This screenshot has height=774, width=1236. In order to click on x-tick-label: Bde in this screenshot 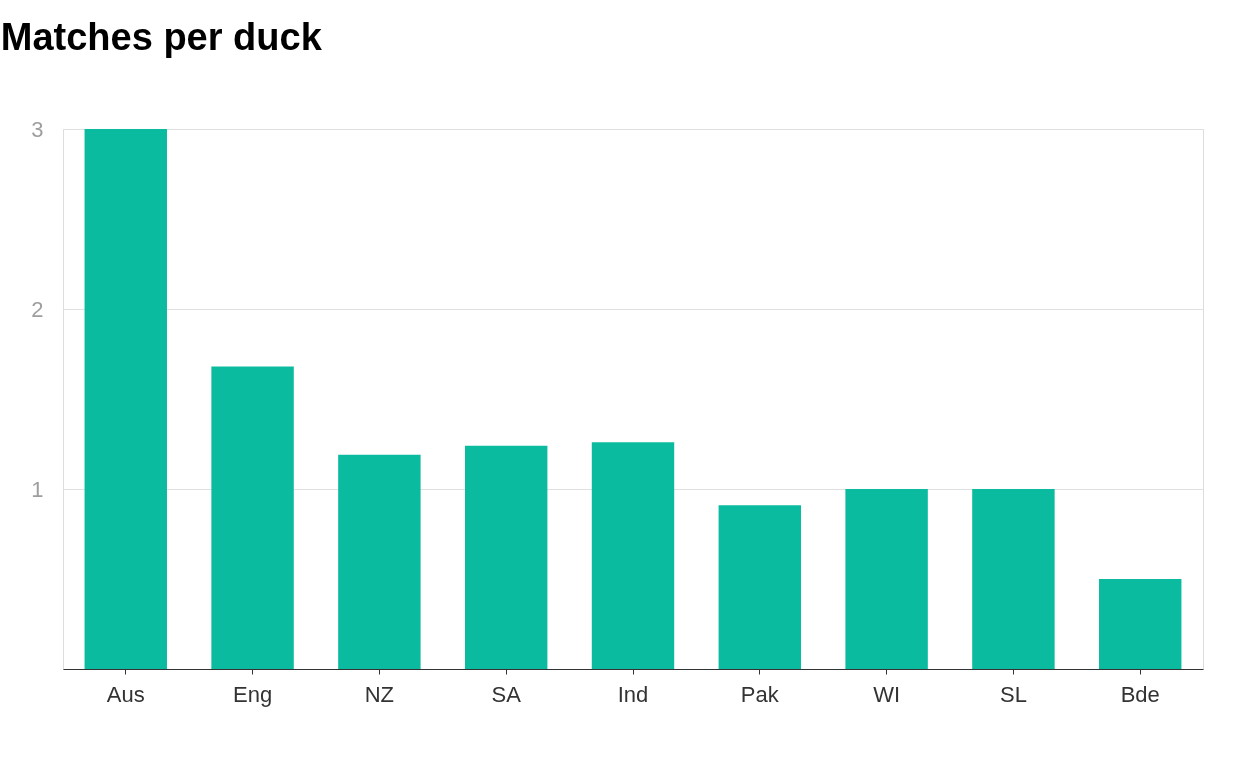, I will do `click(1140, 694)`.